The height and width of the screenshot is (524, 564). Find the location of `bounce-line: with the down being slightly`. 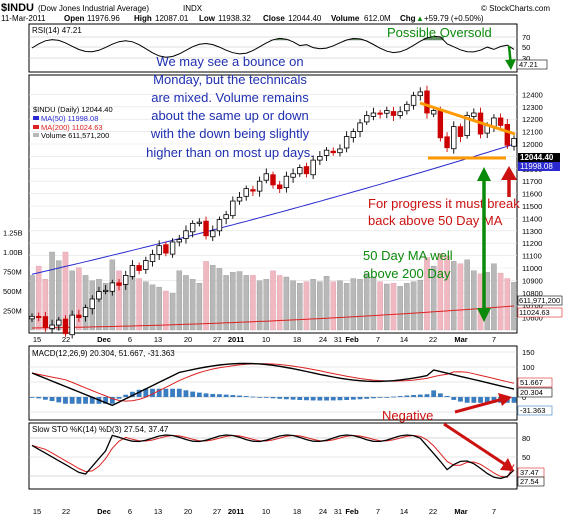

bounce-line: with the down being slightly is located at coordinates (230, 133).